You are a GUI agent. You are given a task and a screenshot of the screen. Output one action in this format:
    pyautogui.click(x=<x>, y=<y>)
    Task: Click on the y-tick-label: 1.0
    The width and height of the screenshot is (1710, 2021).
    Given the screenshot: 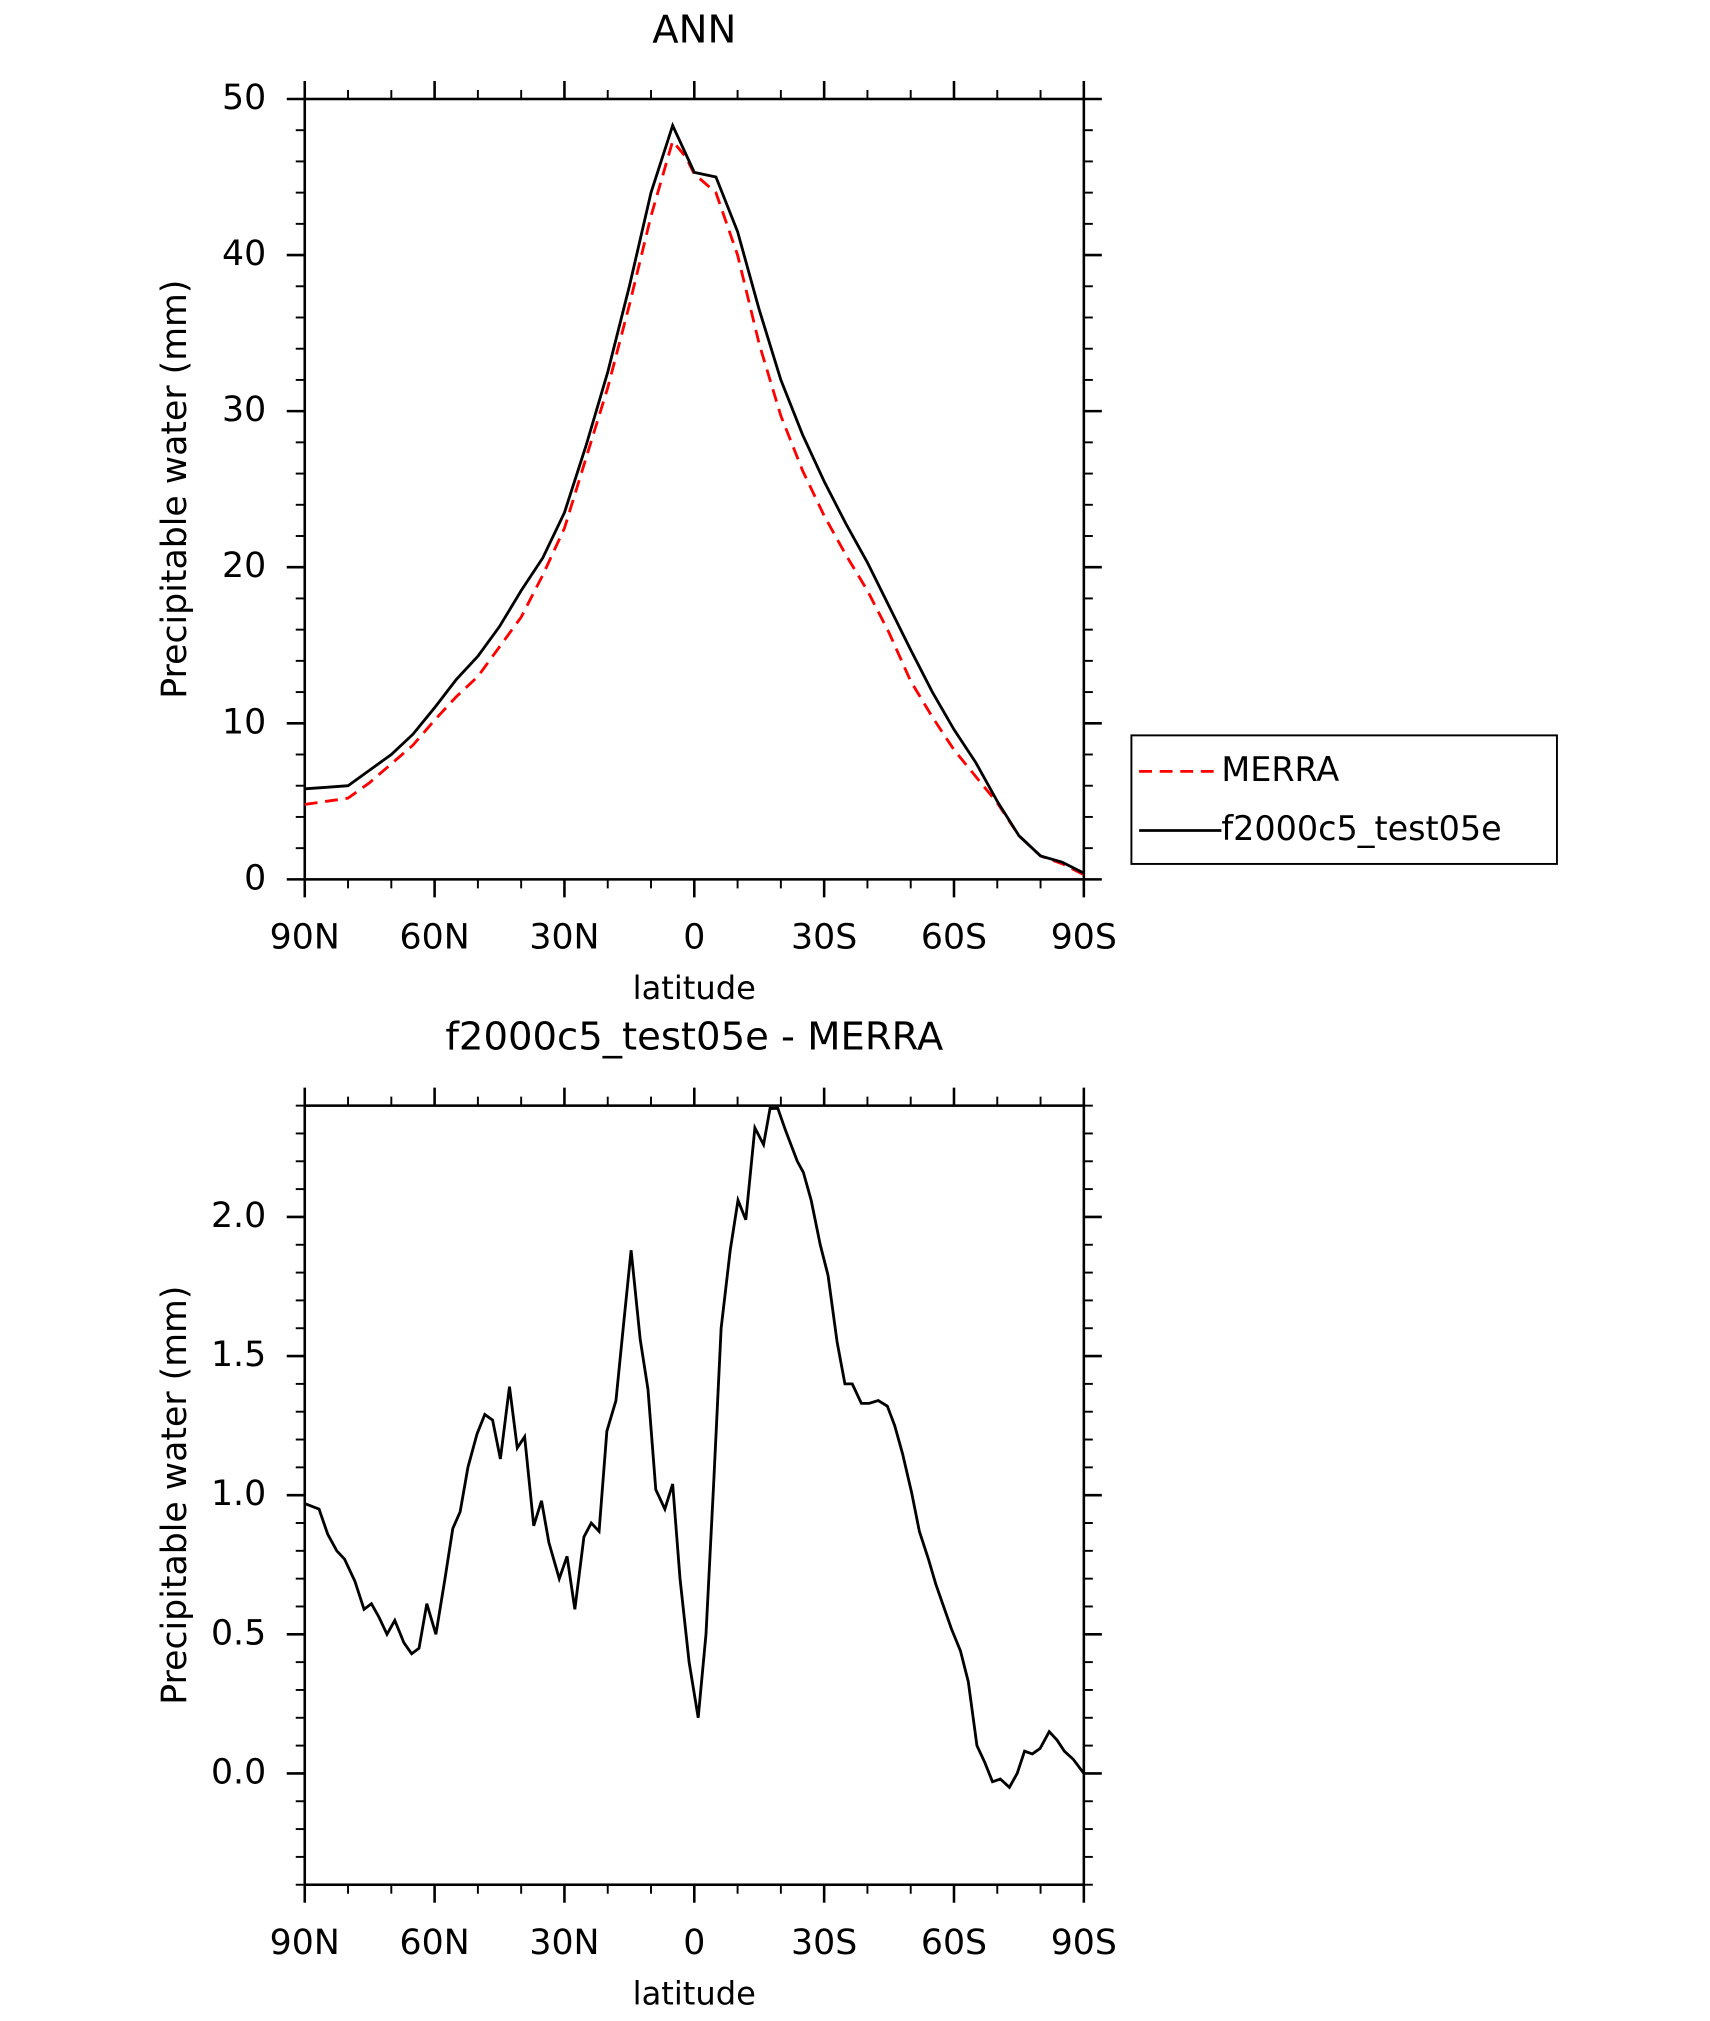 What is the action you would take?
    pyautogui.click(x=238, y=1494)
    